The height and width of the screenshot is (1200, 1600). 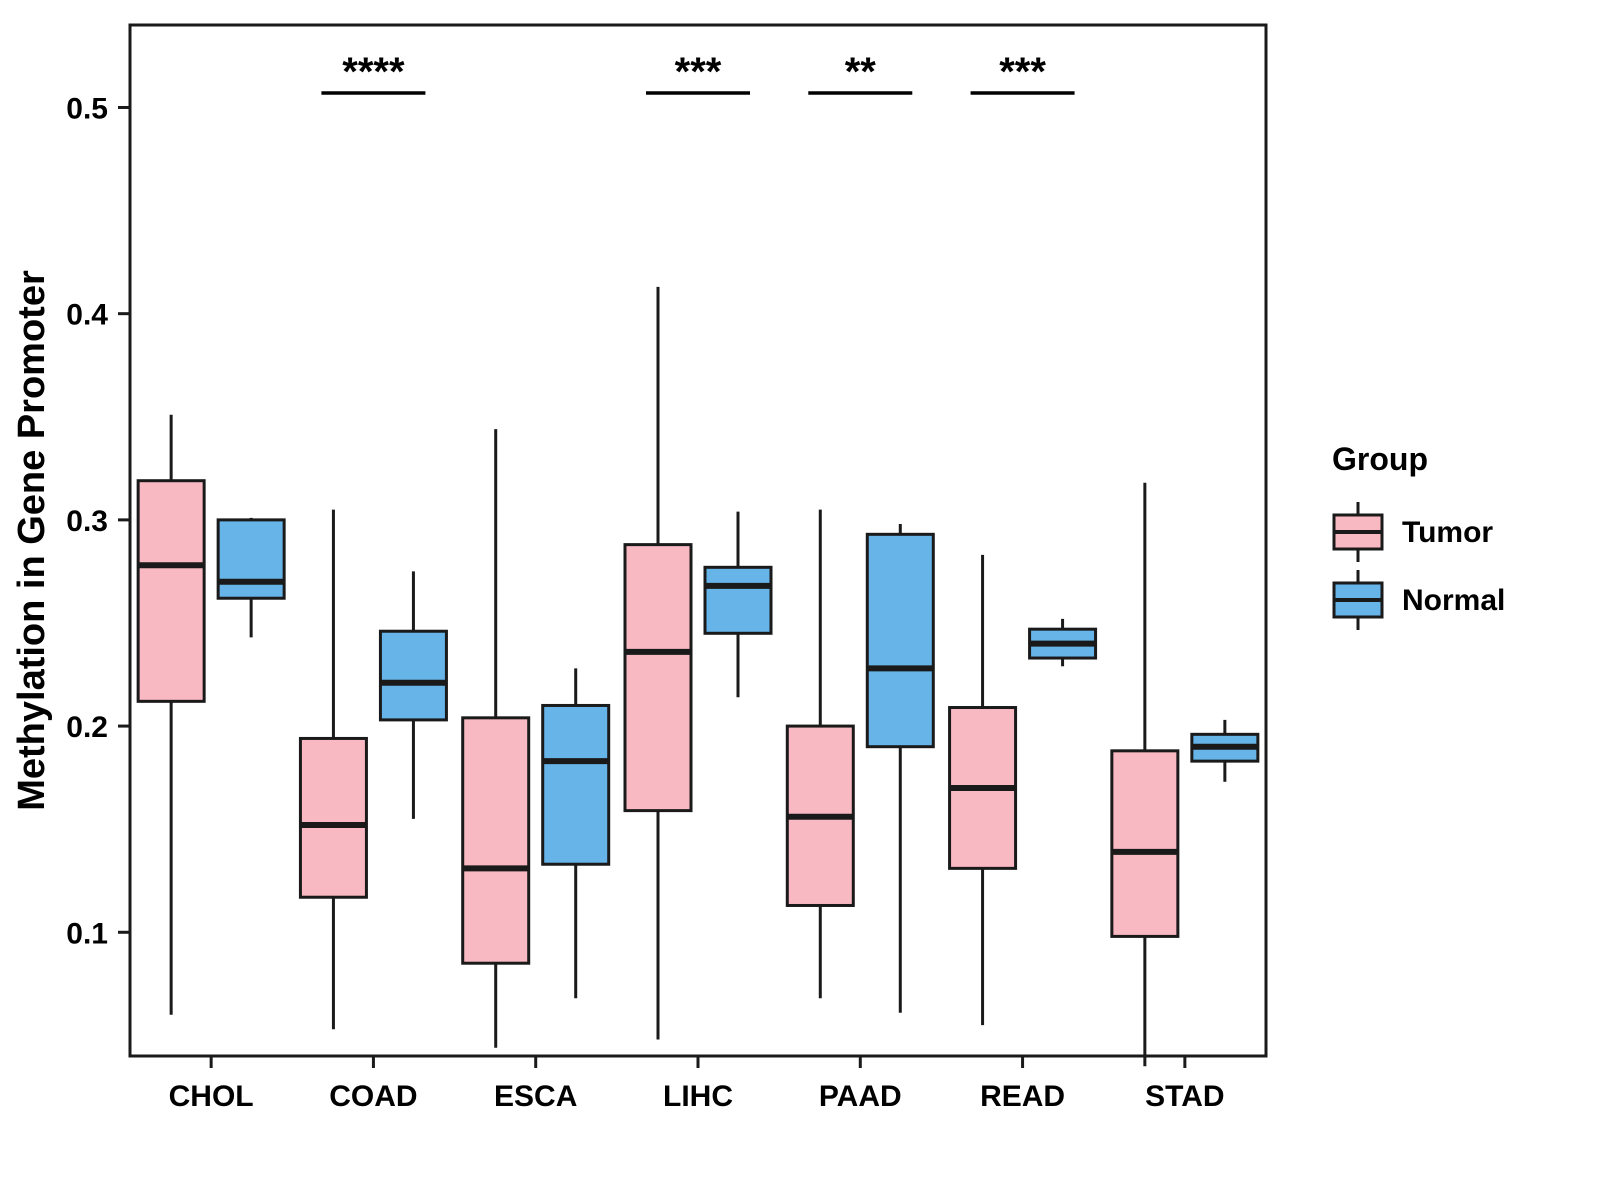 I want to click on x-tick-label-ESCA: ESCA, so click(x=535, y=1096).